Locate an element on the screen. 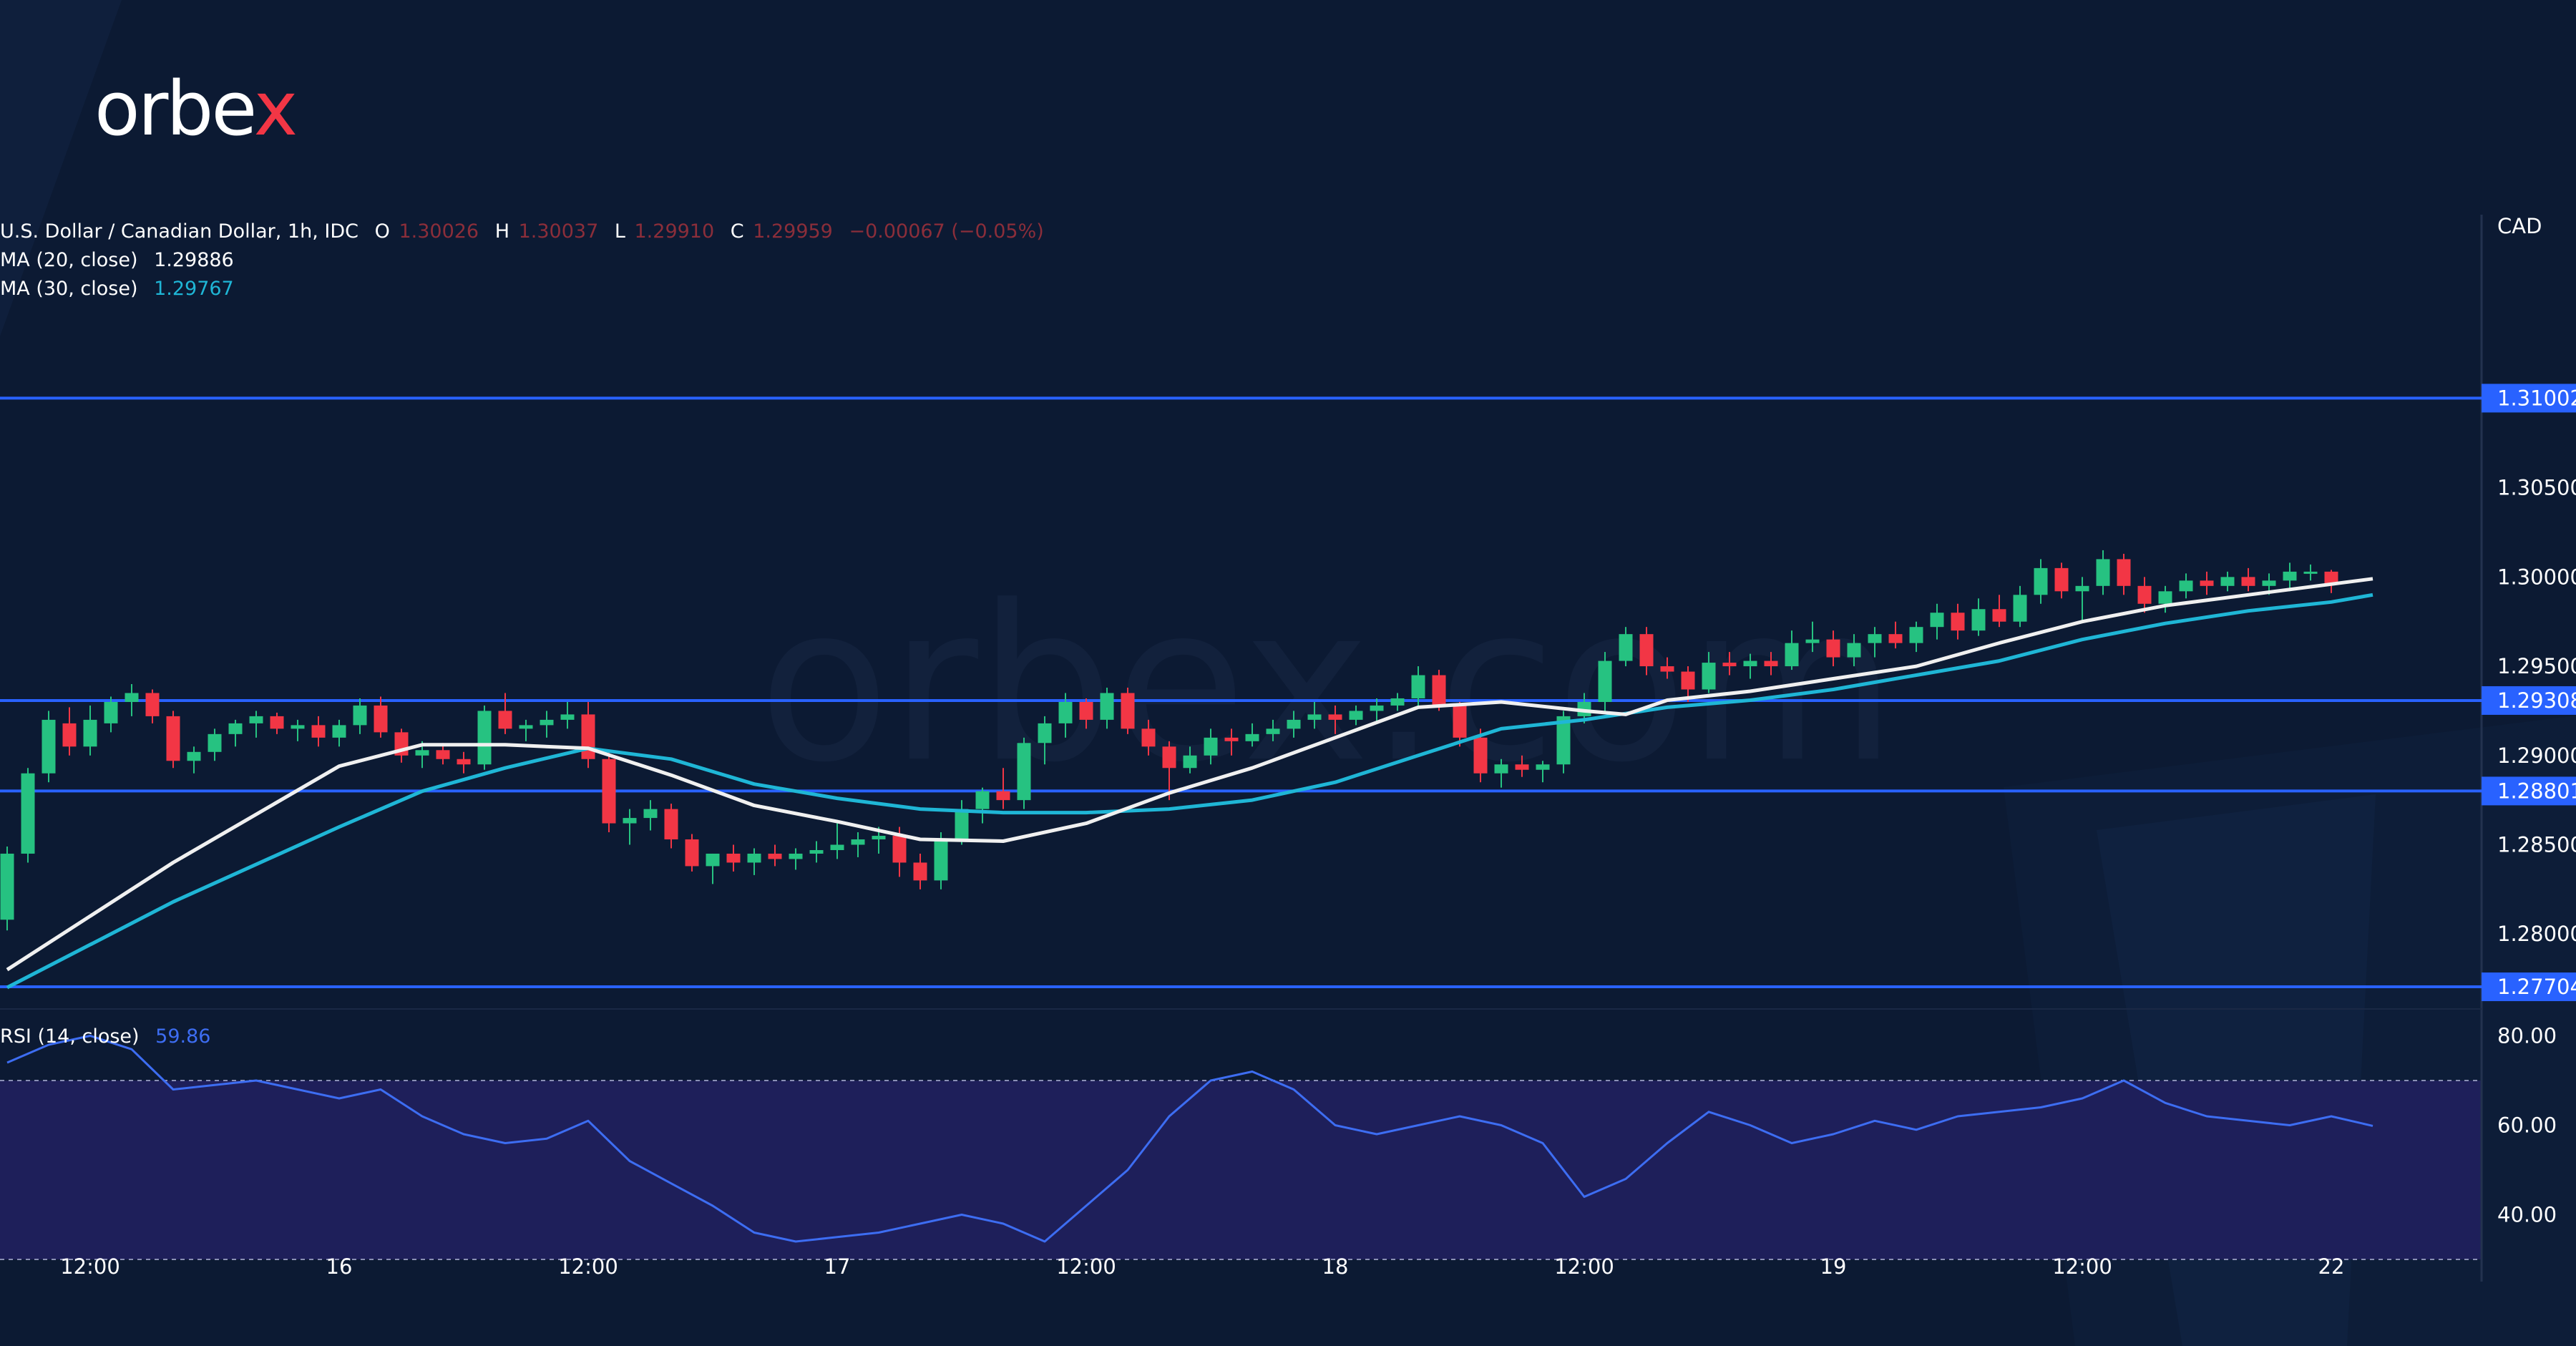  rsi-line is located at coordinates (1189, 1139).